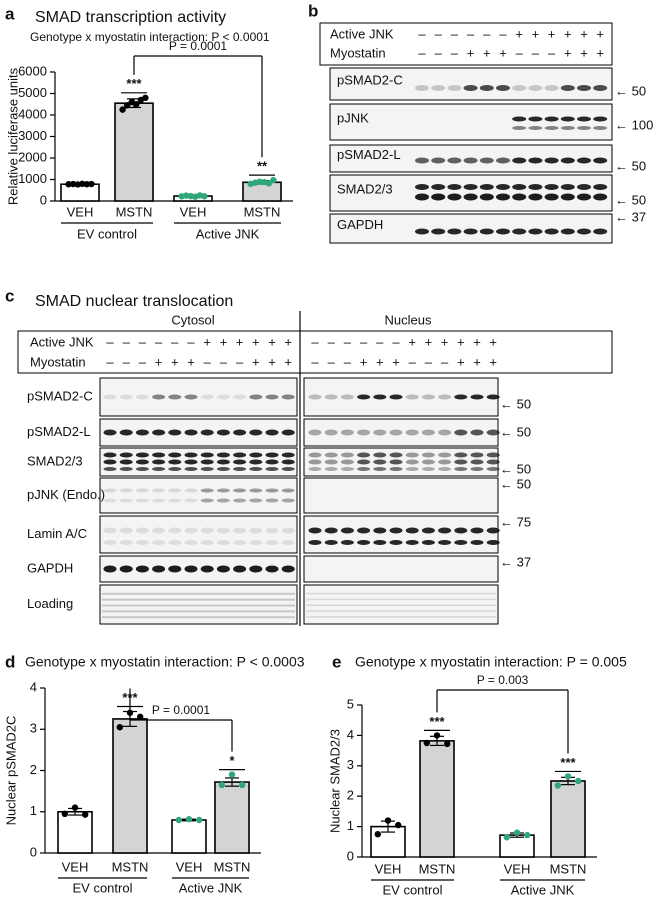 This screenshot has height=905, width=655. Describe the element at coordinates (57, 533) in the screenshot. I see `row-label: Lamin A/C` at that location.